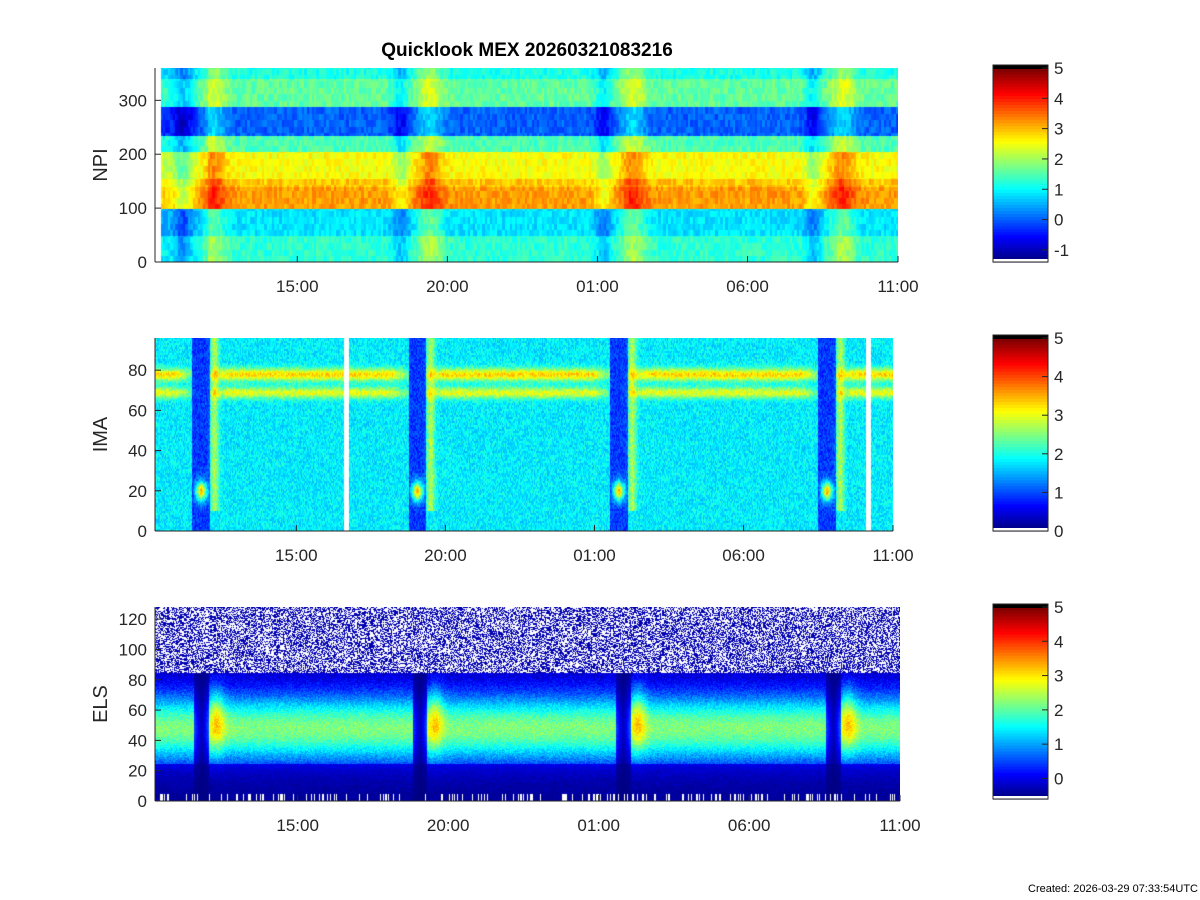 The width and height of the screenshot is (1200, 900). Describe the element at coordinates (137, 680) in the screenshot. I see `y-tick-label: 80` at that location.